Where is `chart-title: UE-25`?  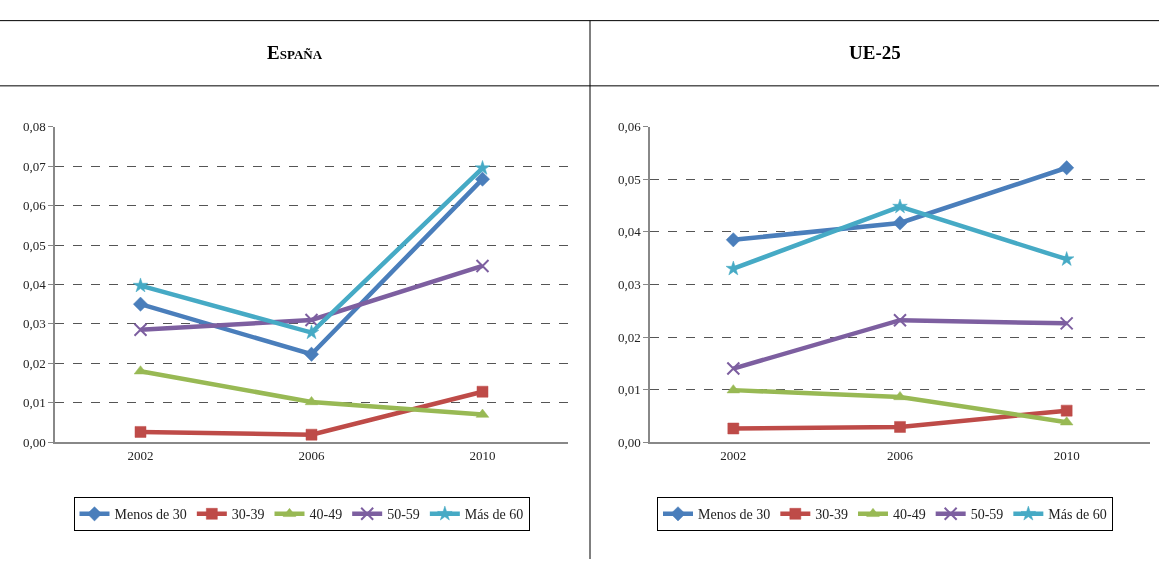 chart-title: UE-25 is located at coordinates (875, 52).